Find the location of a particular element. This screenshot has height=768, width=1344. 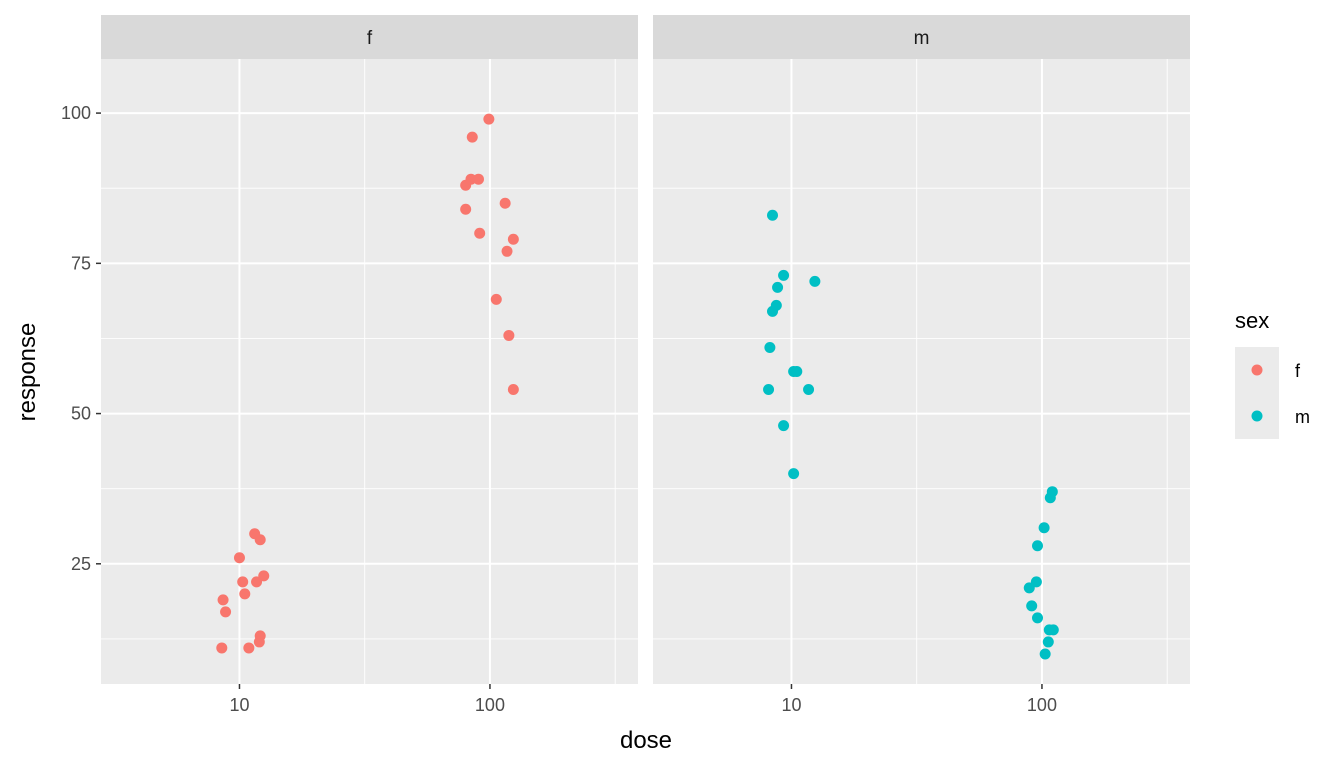

legend: sex f m is located at coordinates (1272, 373).